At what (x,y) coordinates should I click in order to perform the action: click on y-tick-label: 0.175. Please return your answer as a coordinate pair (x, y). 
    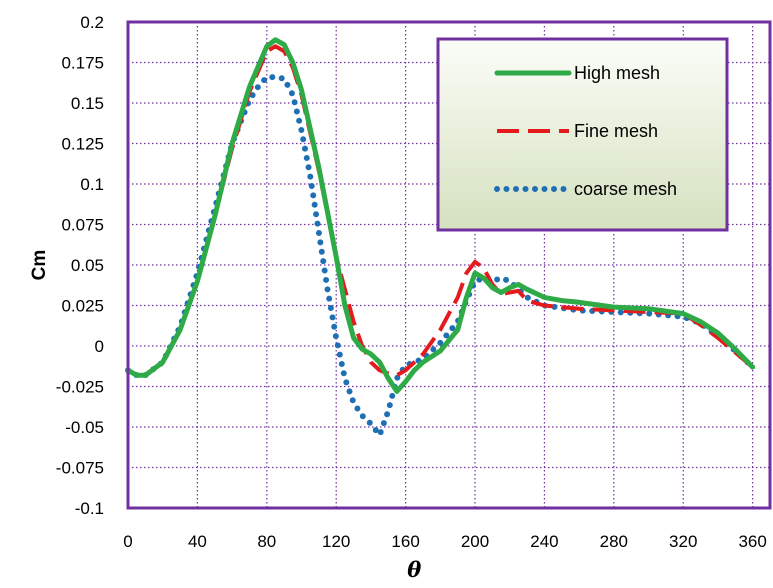
    Looking at the image, I should click on (82, 63).